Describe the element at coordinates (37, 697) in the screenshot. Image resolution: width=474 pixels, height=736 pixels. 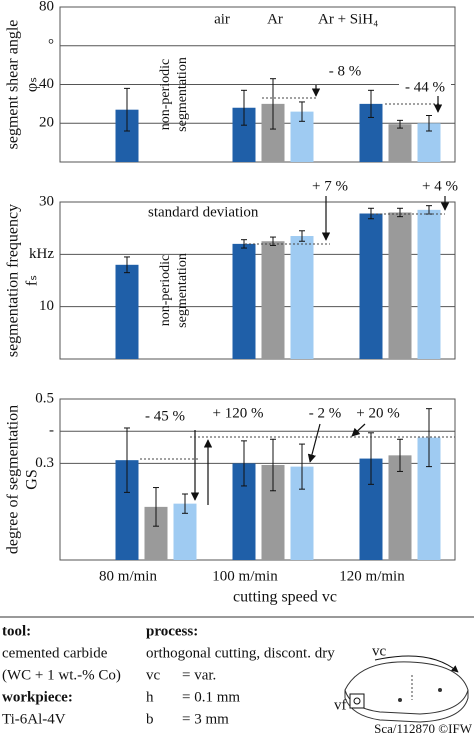
I see `workpiece-heading: workpiece:` at that location.